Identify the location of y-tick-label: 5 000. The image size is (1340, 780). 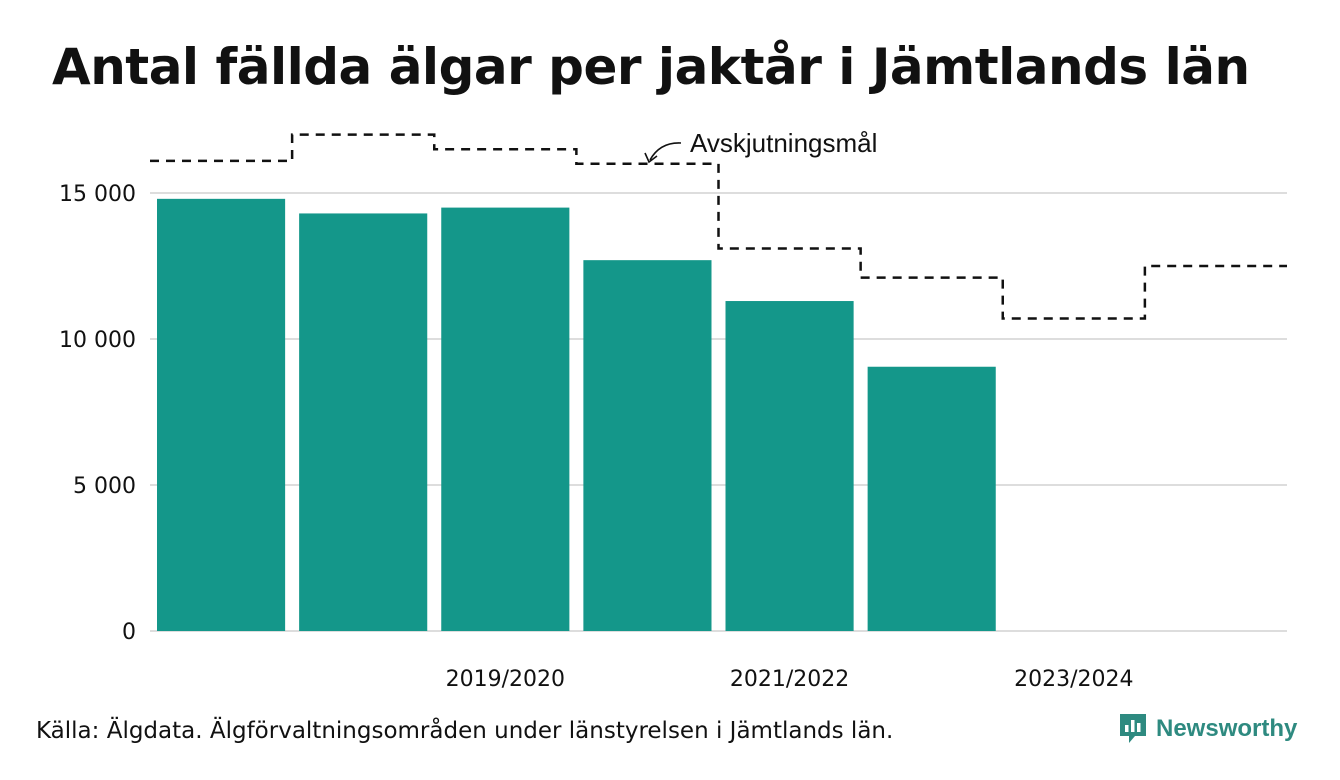
(104, 486).